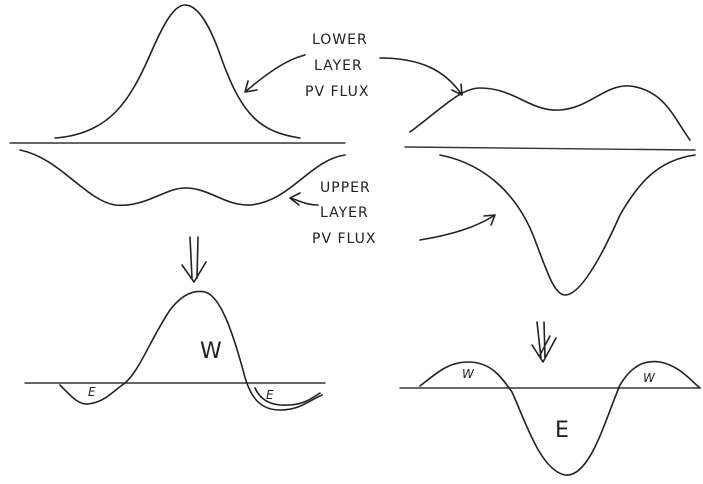  I want to click on baseline, so click(550, 148).